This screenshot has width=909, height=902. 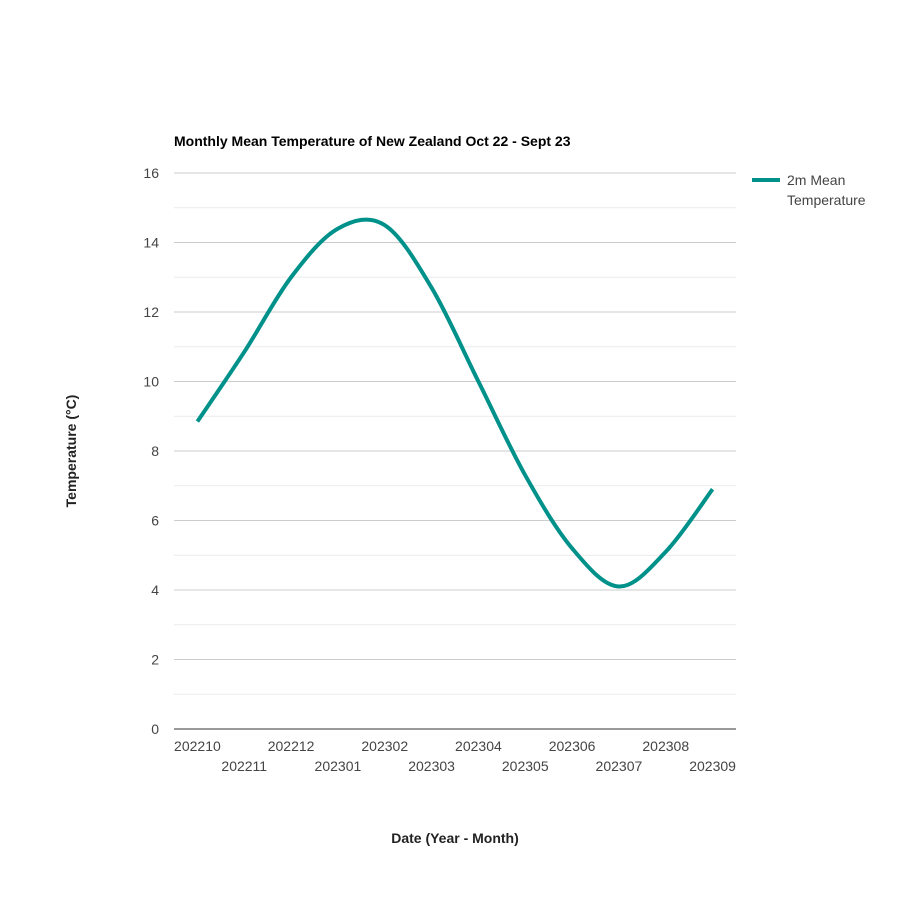 I want to click on x-tick-label: 202303, so click(x=431, y=766).